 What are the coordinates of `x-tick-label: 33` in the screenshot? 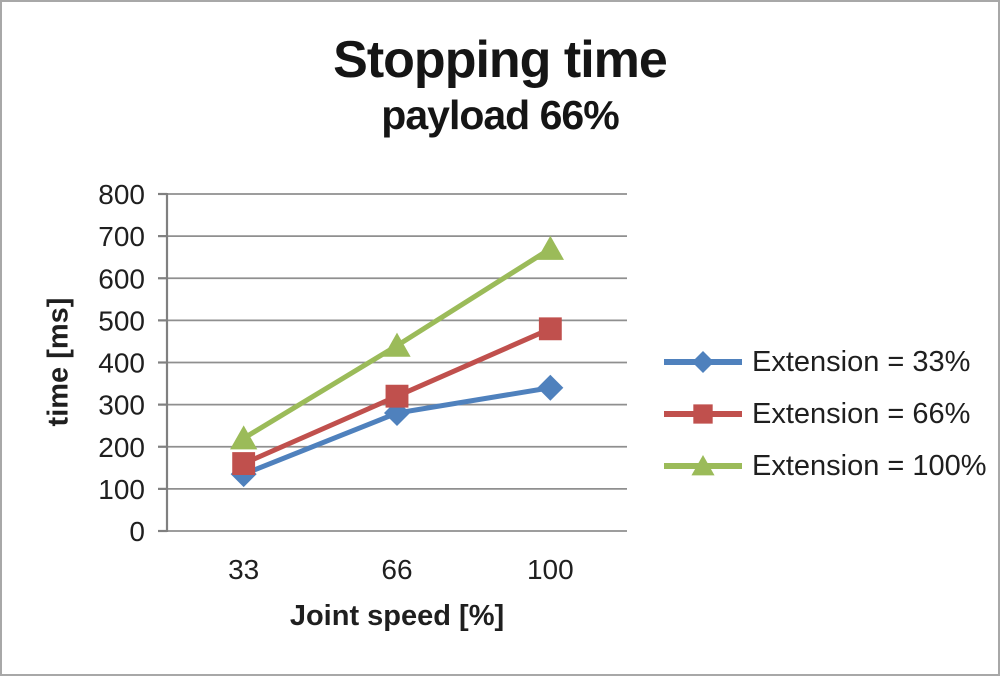 It's located at (243, 569).